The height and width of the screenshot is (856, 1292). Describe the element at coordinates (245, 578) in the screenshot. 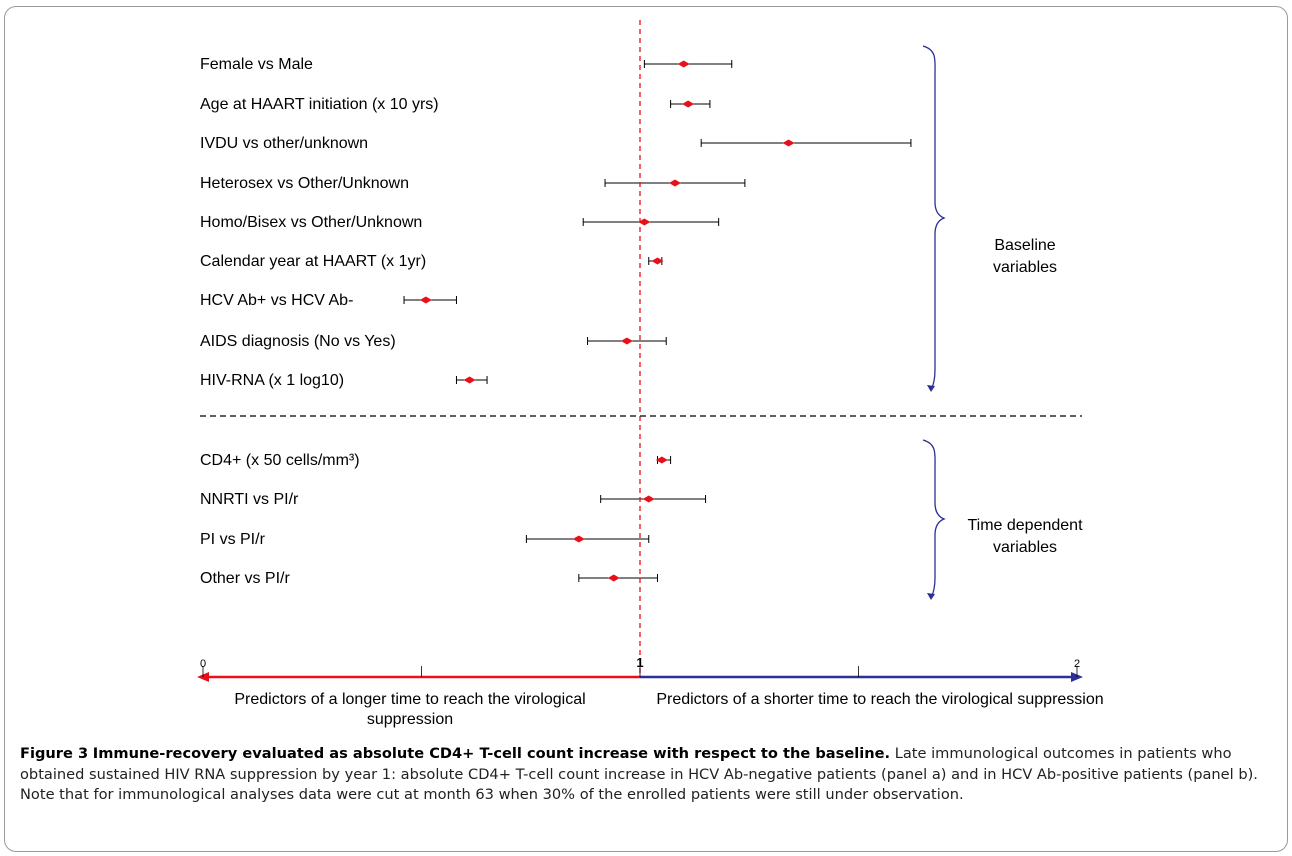

I see `row-label: Other vs PI/r` at that location.